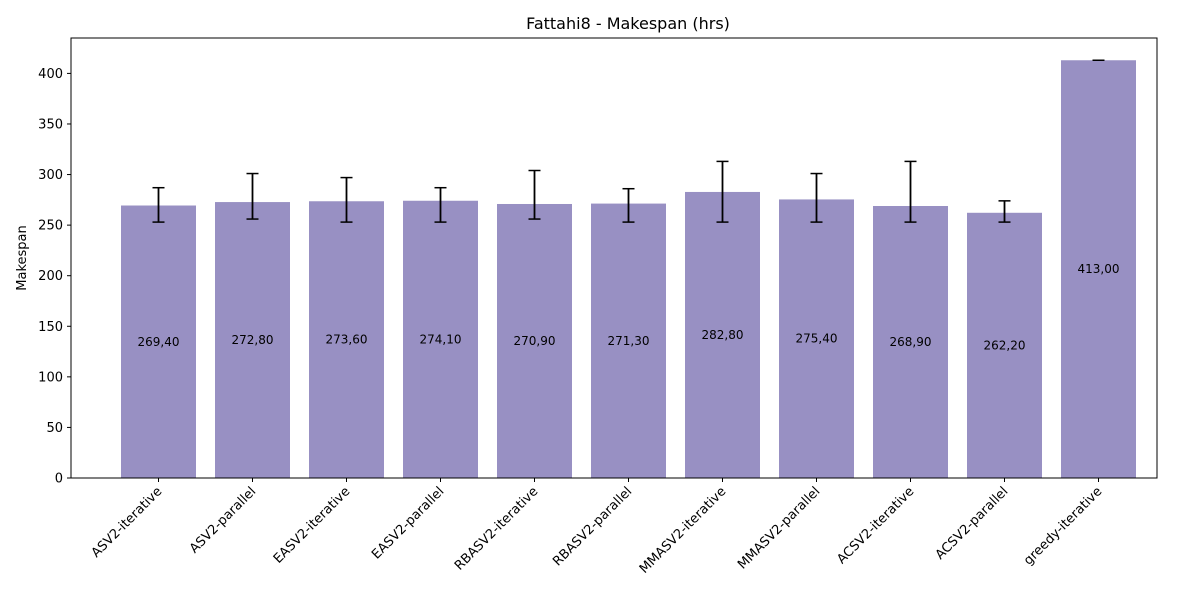  What do you see at coordinates (496, 528) in the screenshot?
I see `x-tick-label: RBASV2-iterative` at bounding box center [496, 528].